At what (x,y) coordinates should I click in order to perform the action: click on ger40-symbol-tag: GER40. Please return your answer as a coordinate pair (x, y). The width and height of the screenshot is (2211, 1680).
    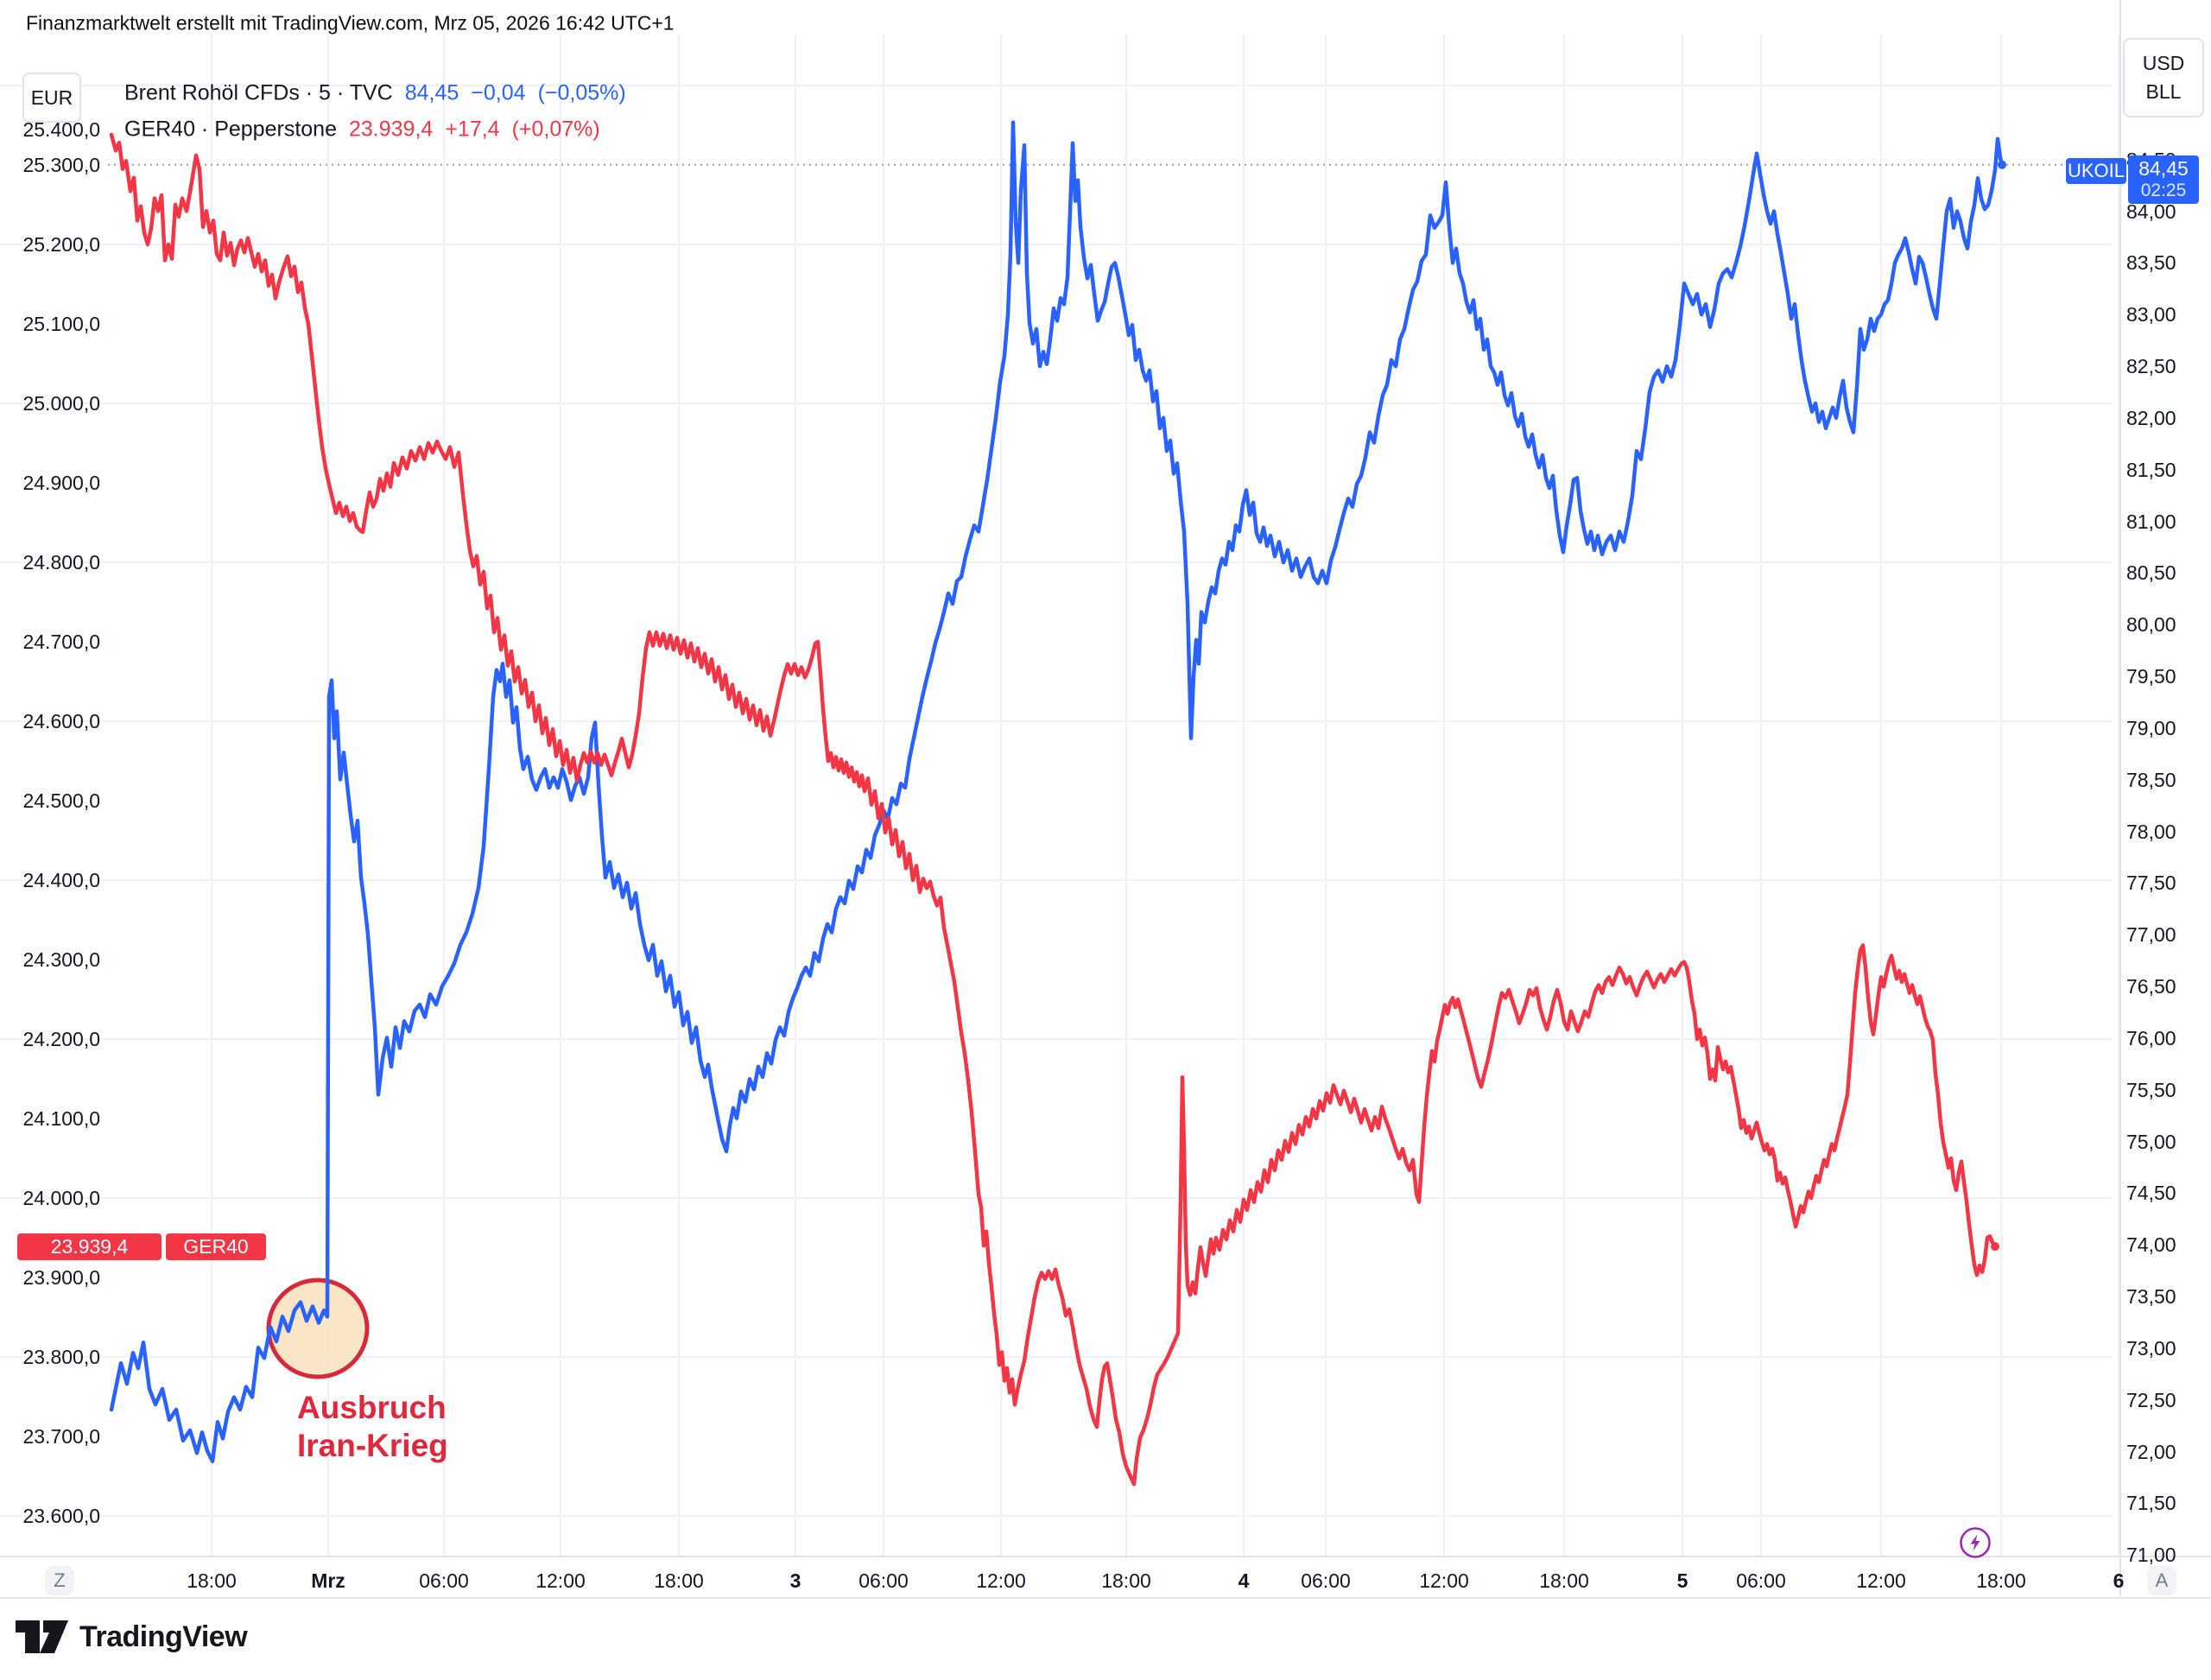
    Looking at the image, I should click on (216, 1246).